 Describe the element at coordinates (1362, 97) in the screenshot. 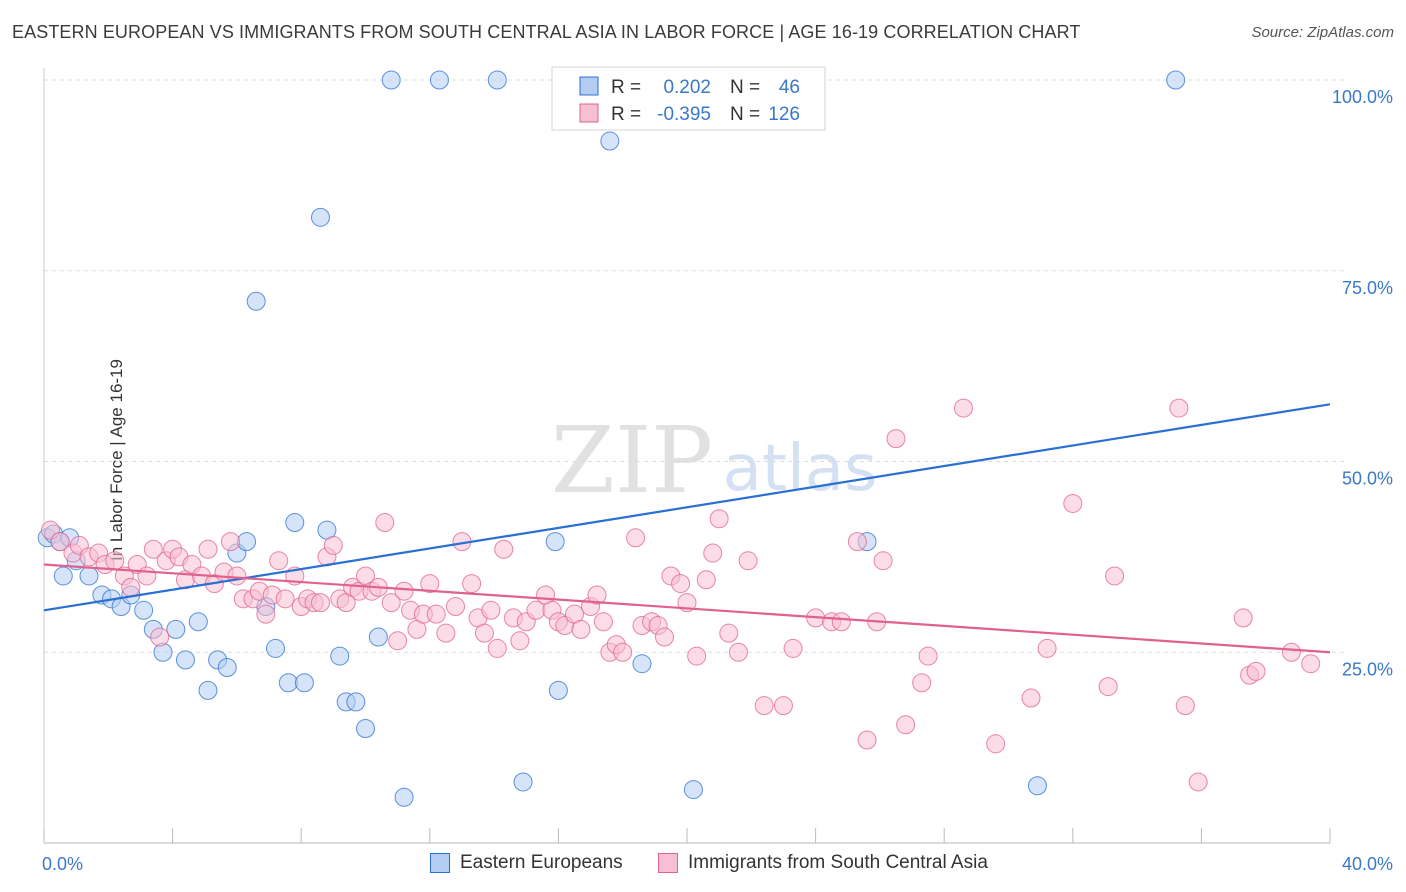

I see `y-tick-label: 100.0%` at that location.